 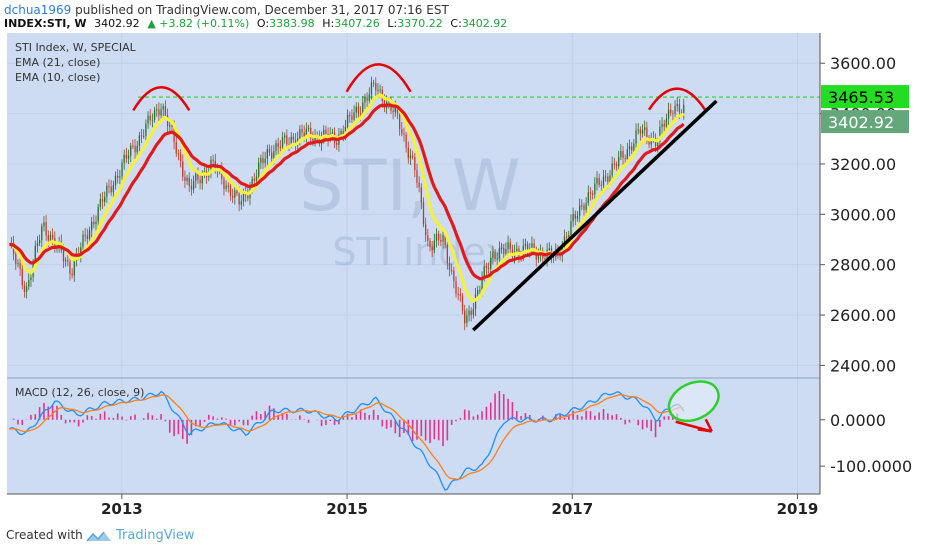 I want to click on time-axis: 2013 2015 2017 2019, so click(x=413, y=505).